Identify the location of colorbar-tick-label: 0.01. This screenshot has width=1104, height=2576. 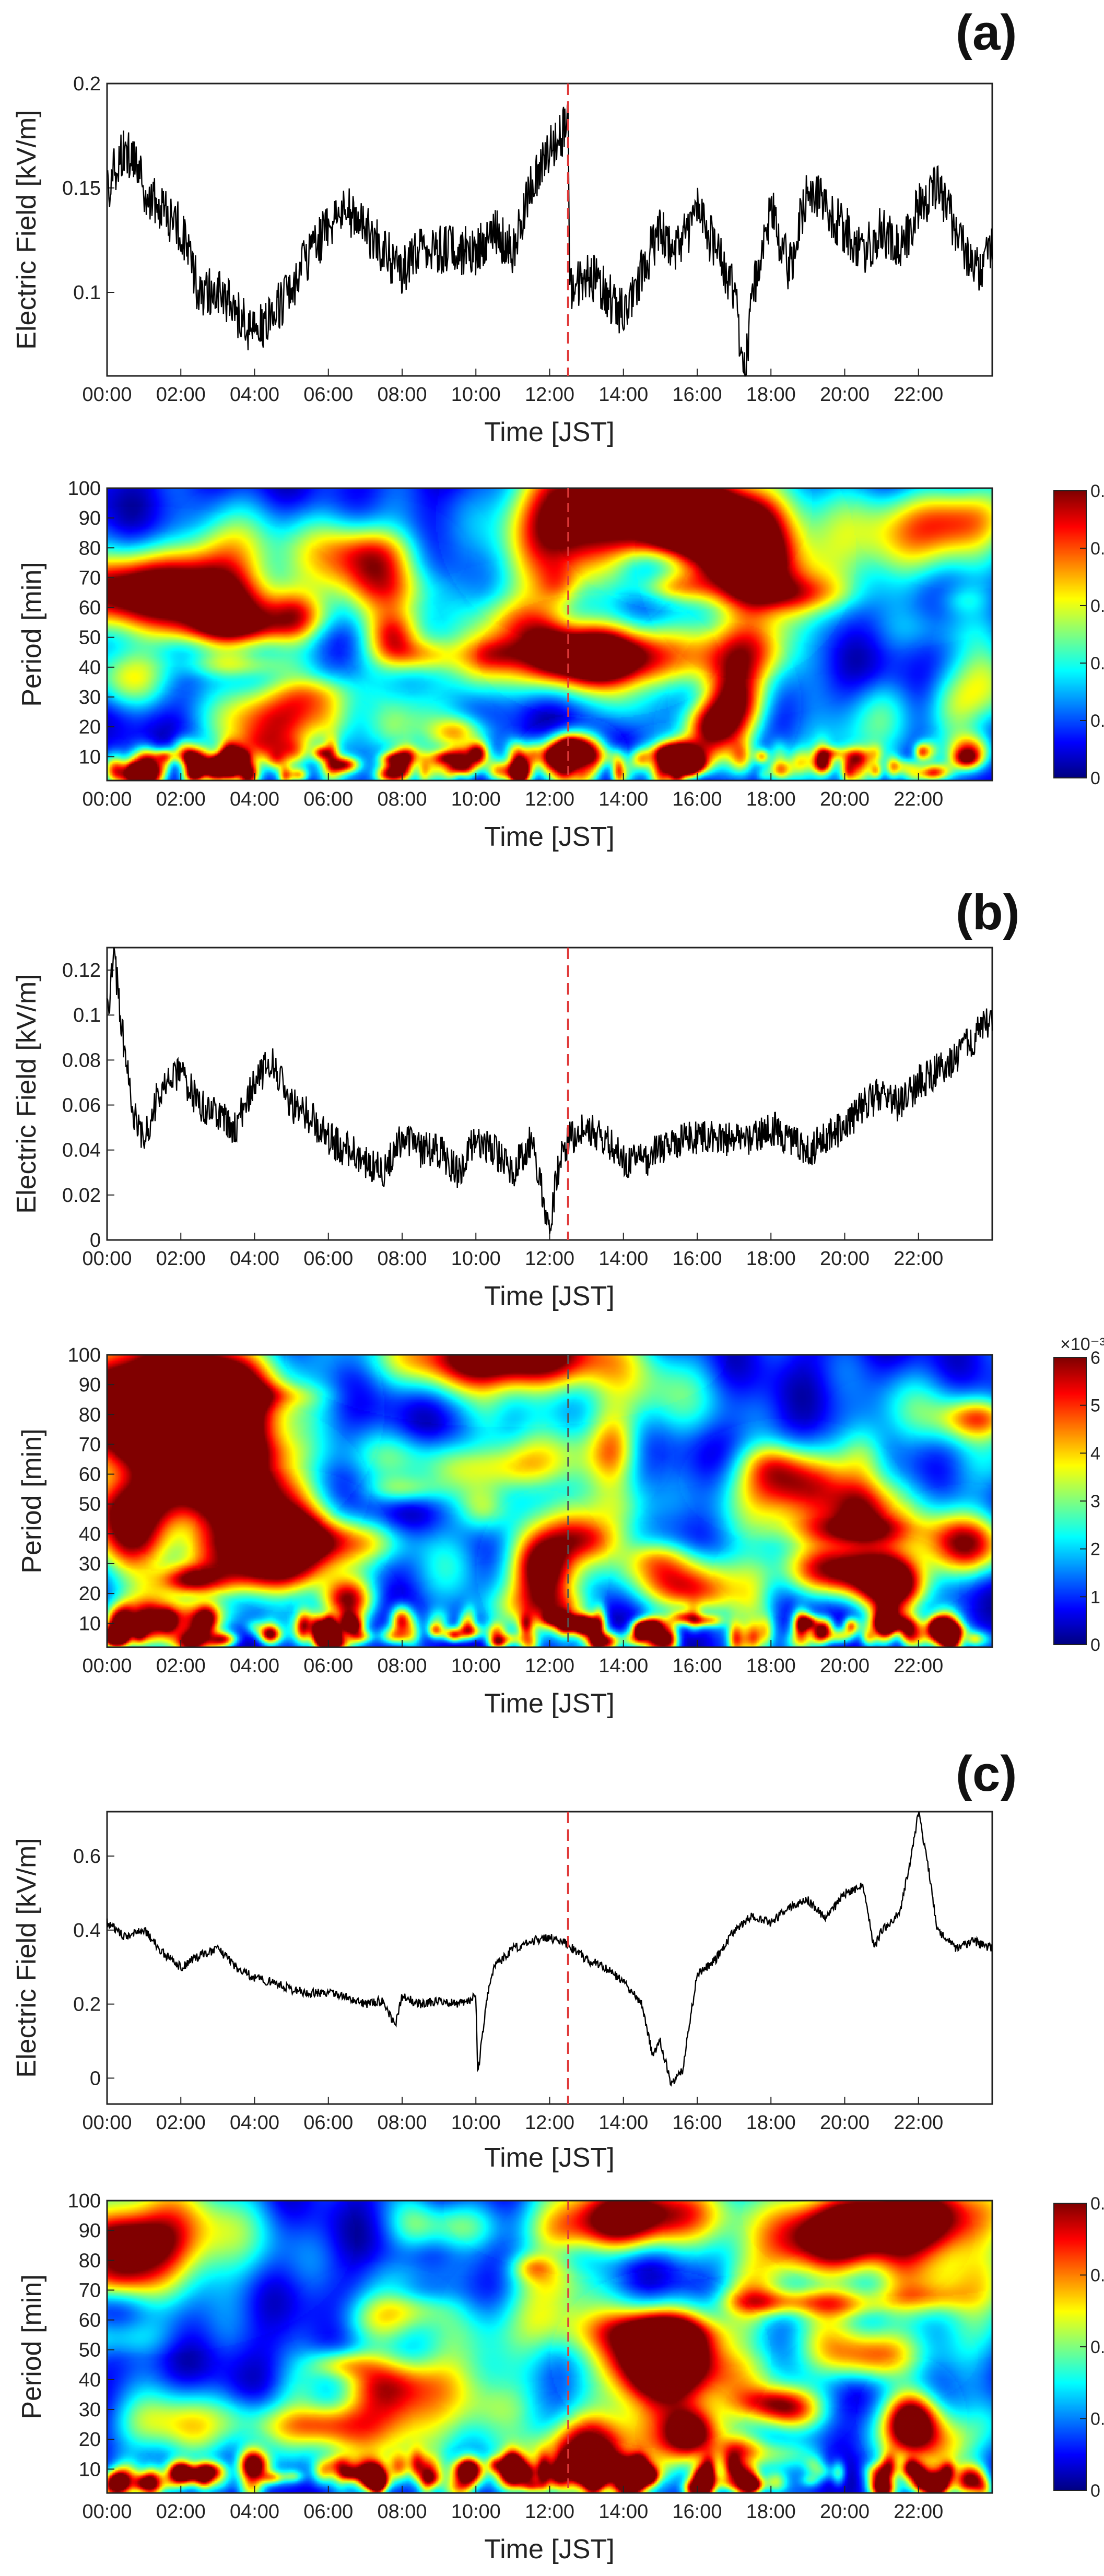
(1097, 2419).